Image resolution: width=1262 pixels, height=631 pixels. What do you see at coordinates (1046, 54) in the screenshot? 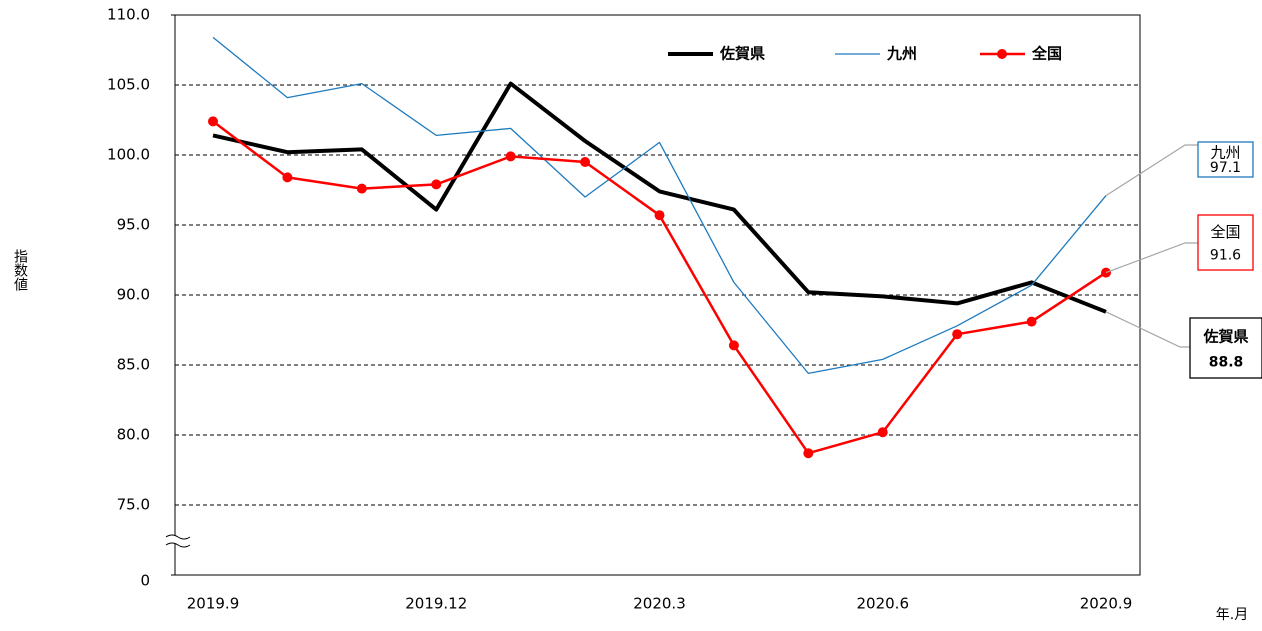
I see `legend-label: 全国` at bounding box center [1046, 54].